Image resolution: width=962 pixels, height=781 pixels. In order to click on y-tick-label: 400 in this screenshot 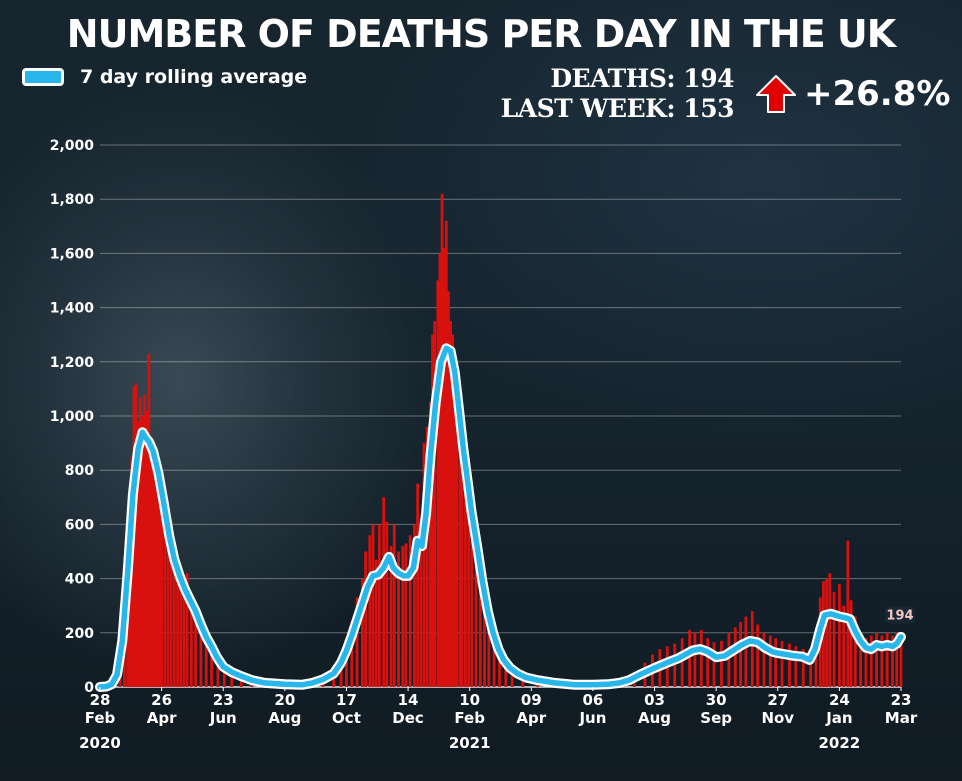, I will do `click(79, 580)`.